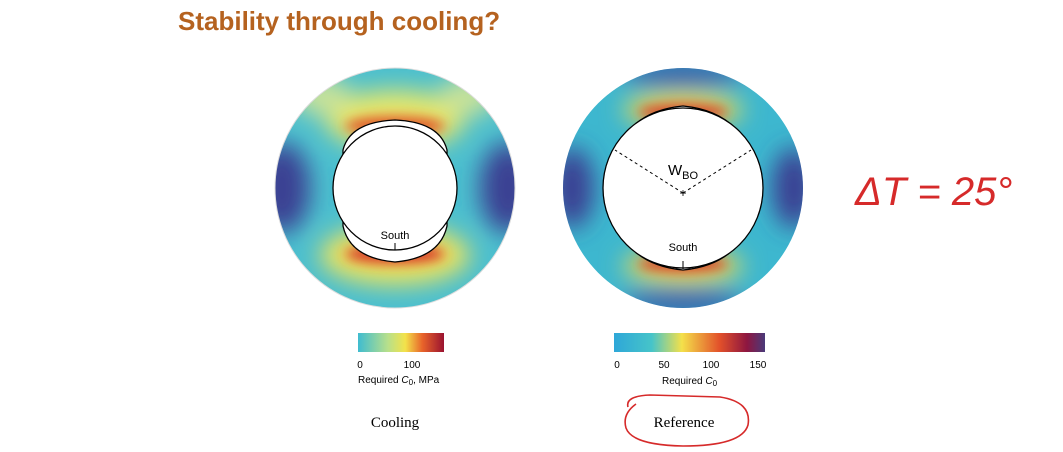 Image resolution: width=1063 pixels, height=452 pixels. I want to click on caption: Reference, so click(684, 423).